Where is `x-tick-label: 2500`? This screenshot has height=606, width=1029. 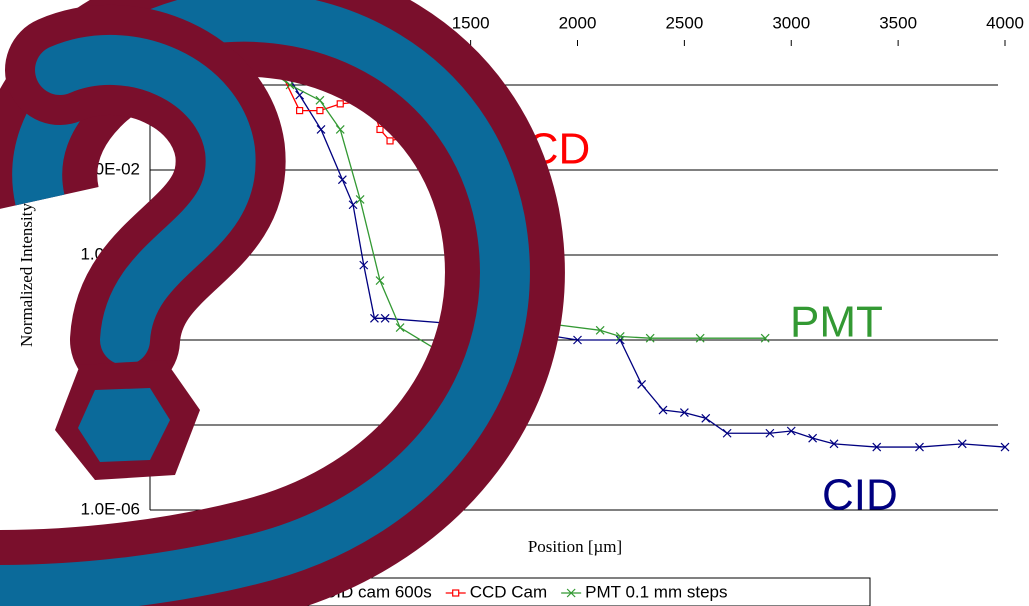 x-tick-label: 2500 is located at coordinates (684, 22).